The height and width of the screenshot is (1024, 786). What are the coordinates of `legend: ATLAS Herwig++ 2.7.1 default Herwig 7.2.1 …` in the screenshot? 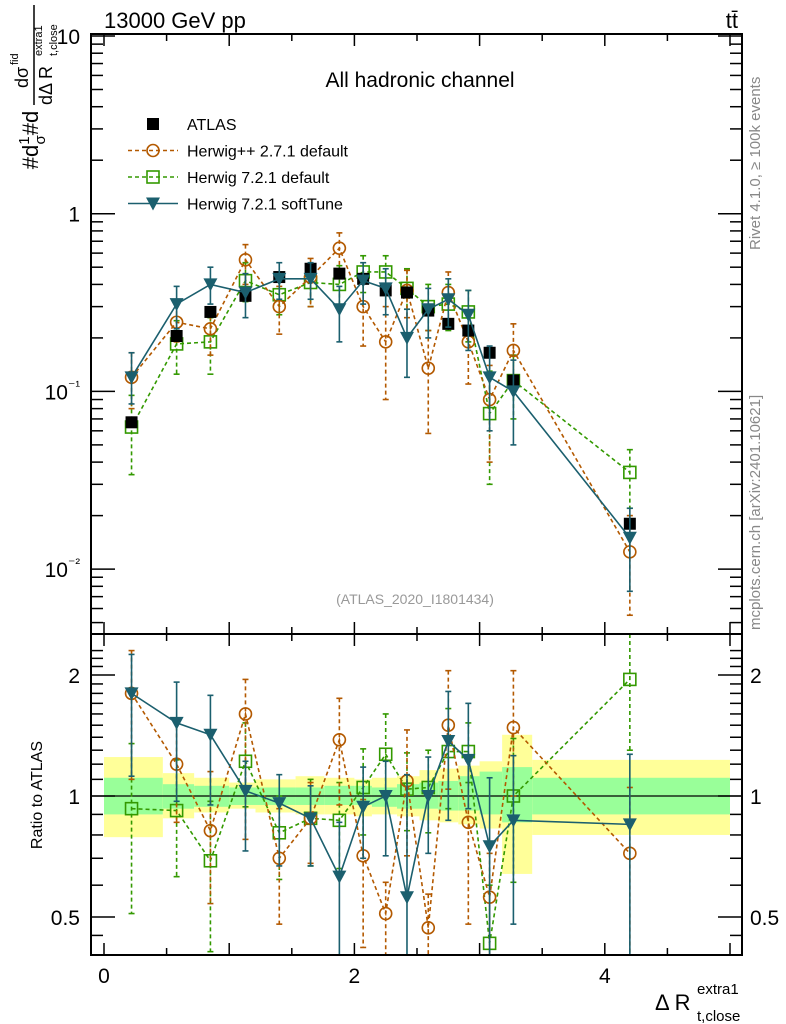 It's located at (238, 165).